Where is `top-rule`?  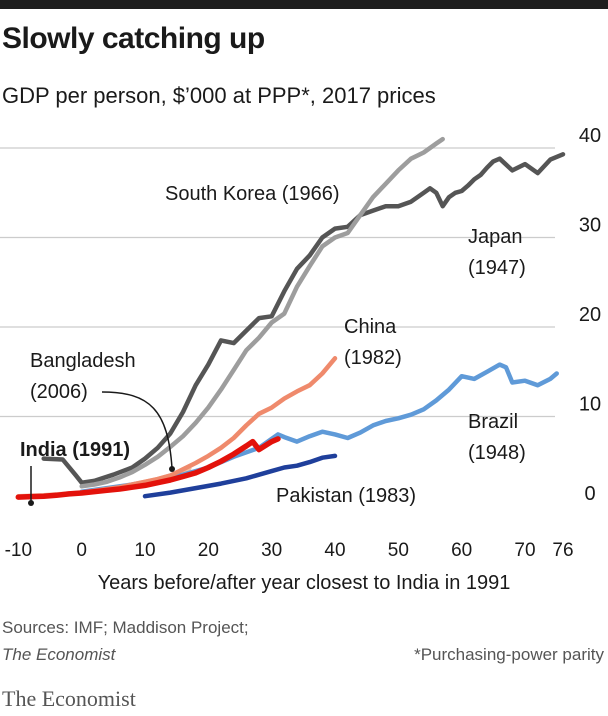
top-rule is located at coordinates (304, 4).